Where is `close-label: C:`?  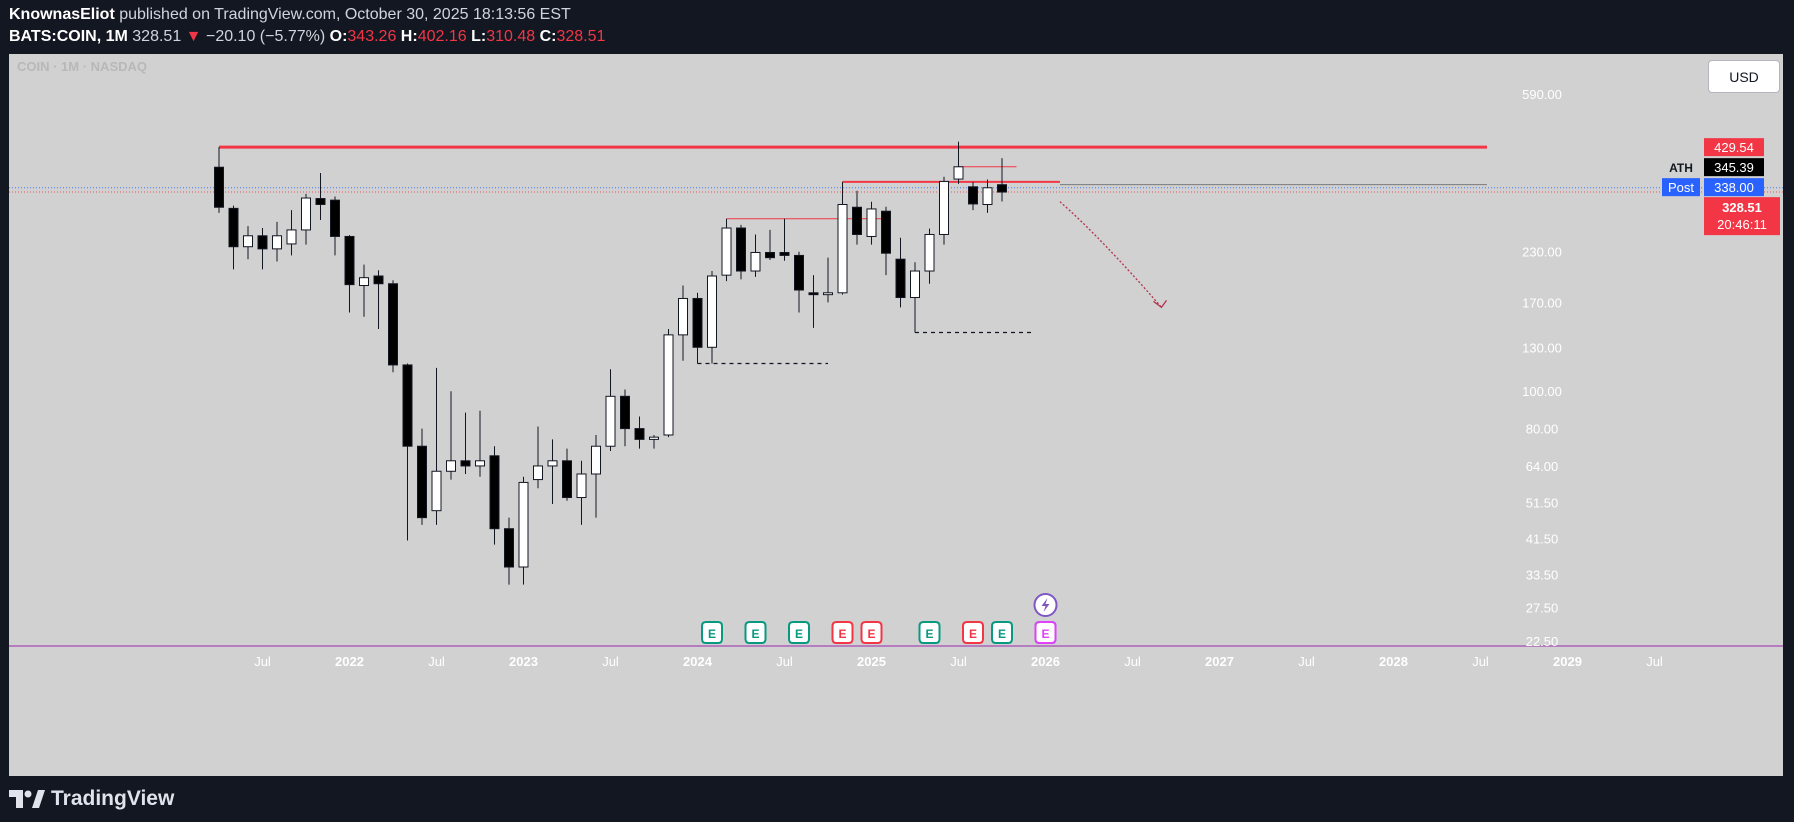
close-label: C: is located at coordinates (548, 36).